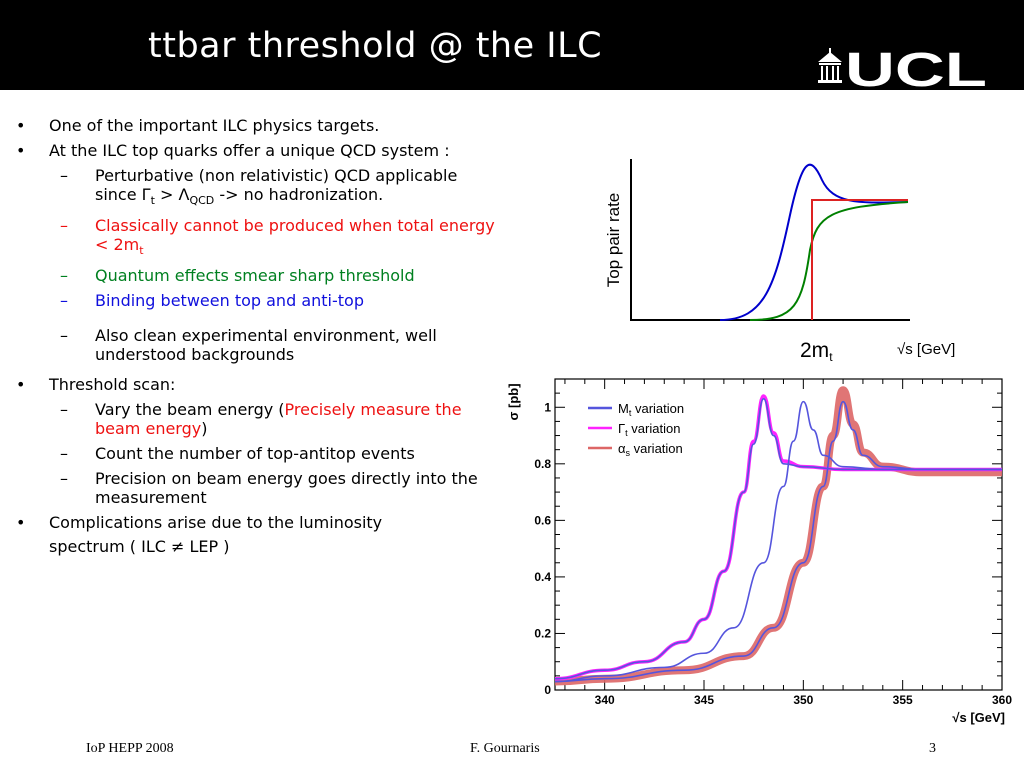  What do you see at coordinates (542, 520) in the screenshot?
I see `y-tick-label: 0.6` at bounding box center [542, 520].